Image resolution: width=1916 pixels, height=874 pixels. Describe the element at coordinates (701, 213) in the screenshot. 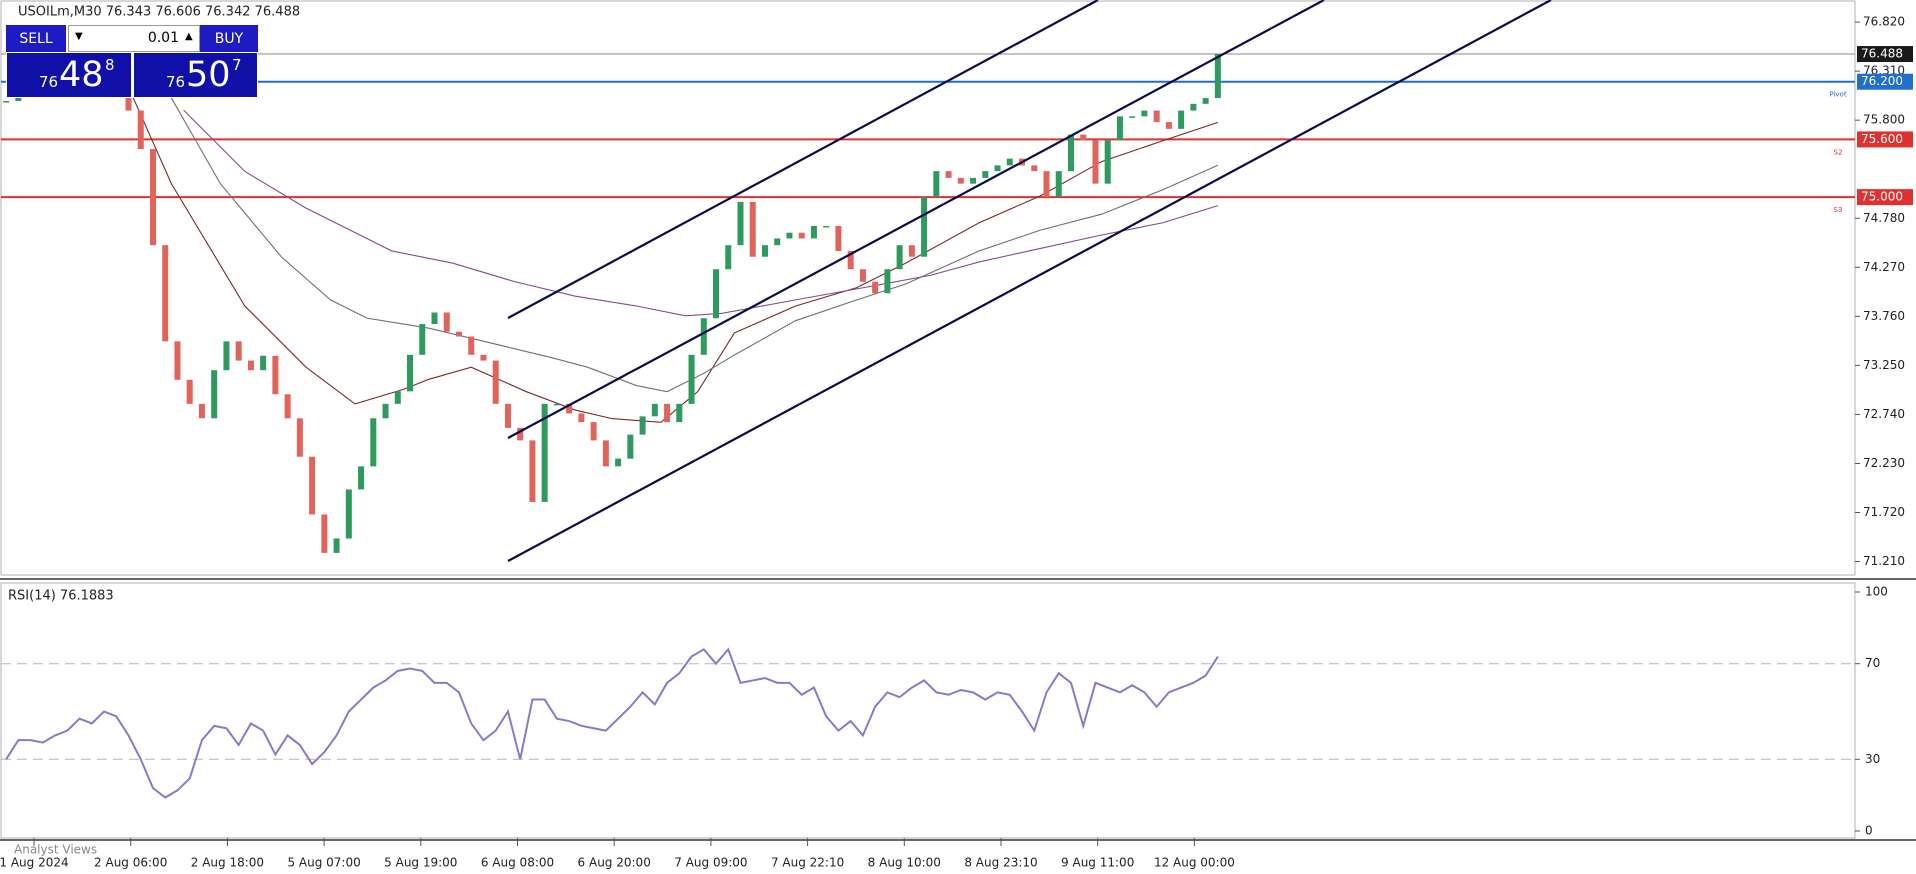

I see `ma-slow` at that location.